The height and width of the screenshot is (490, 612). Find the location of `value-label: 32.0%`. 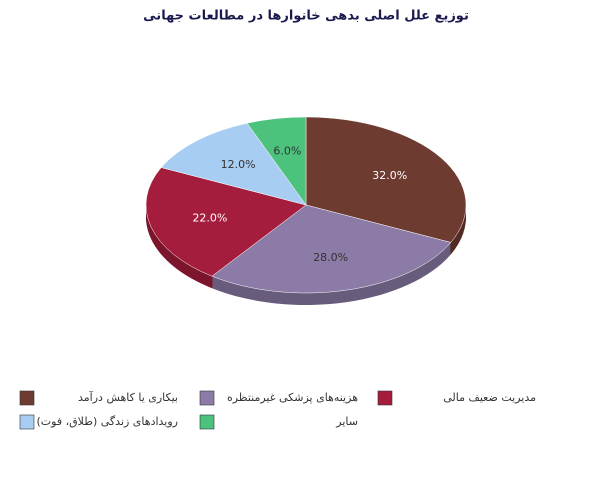

value-label: 32.0% is located at coordinates (389, 175).